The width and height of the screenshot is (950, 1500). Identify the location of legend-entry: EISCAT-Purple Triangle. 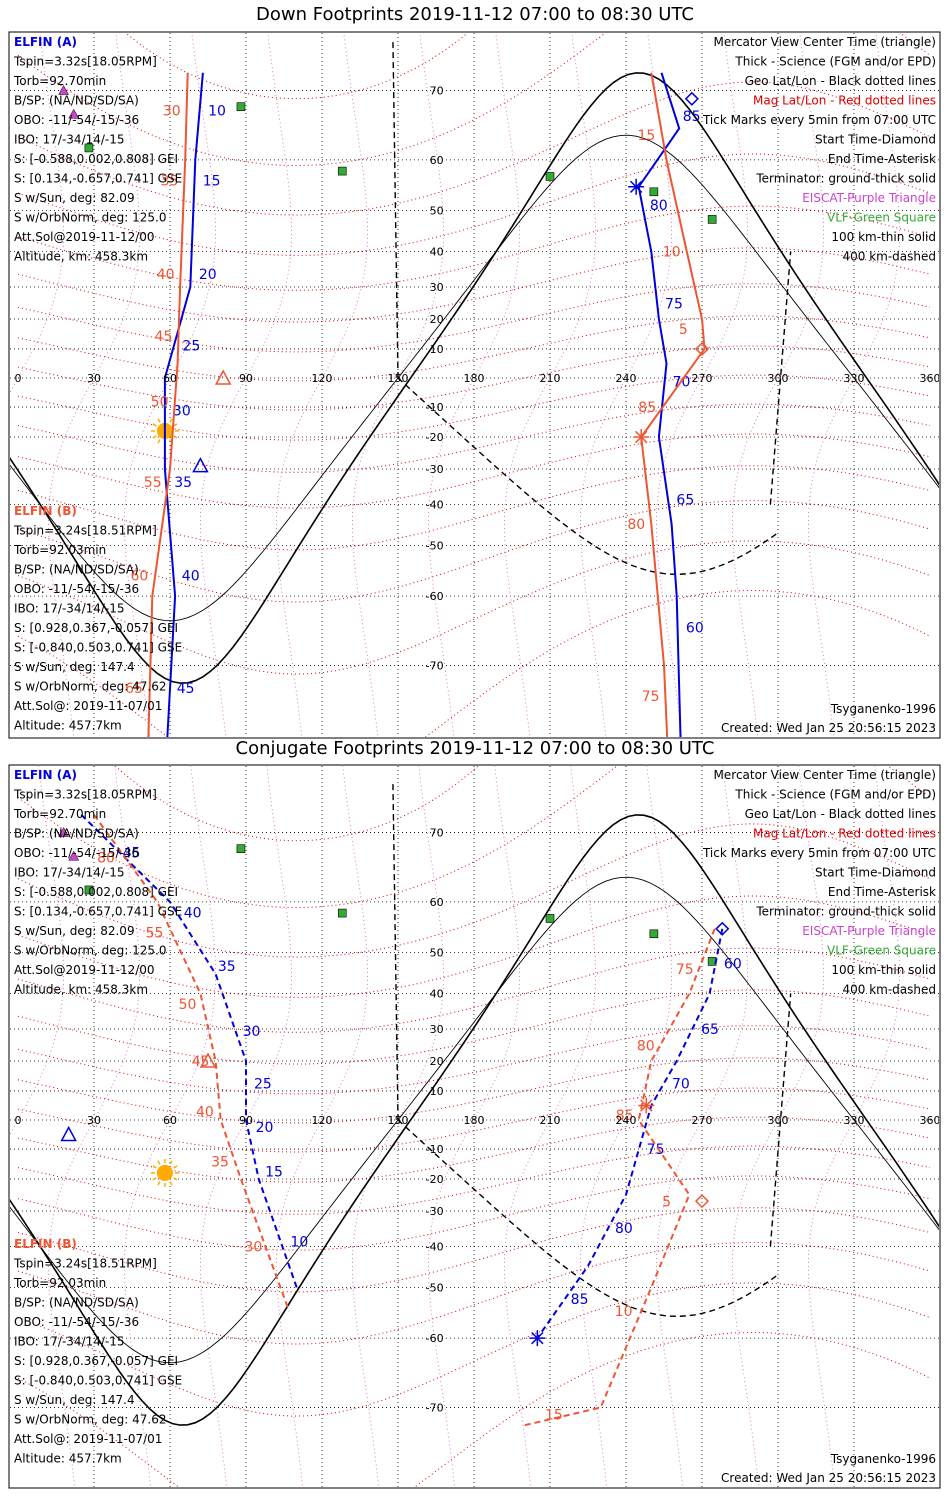
(869, 198).